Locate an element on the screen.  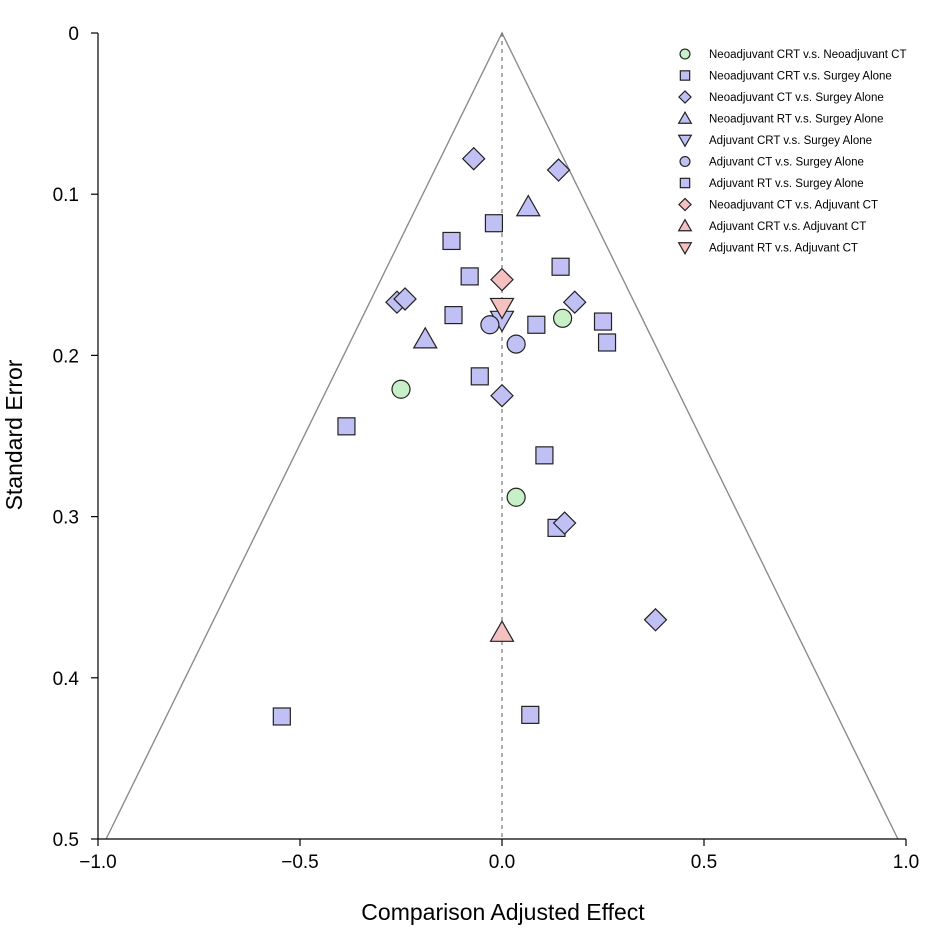
x-tick-label: 0.5 is located at coordinates (704, 862).